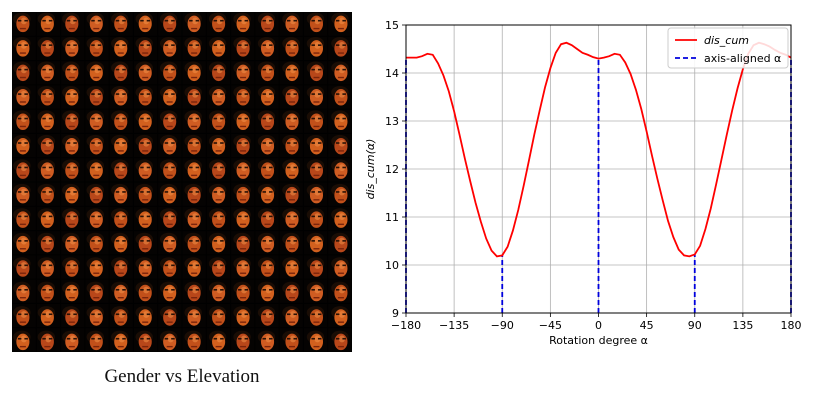 The image size is (830, 415). What do you see at coordinates (392, 265) in the screenshot?
I see `y-tick-label: 10` at bounding box center [392, 265].